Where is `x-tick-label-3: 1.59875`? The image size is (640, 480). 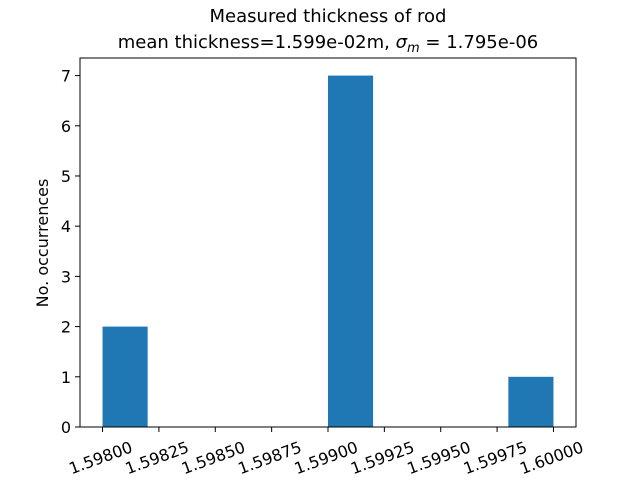
x-tick-label-3: 1.59875 is located at coordinates (269, 458).